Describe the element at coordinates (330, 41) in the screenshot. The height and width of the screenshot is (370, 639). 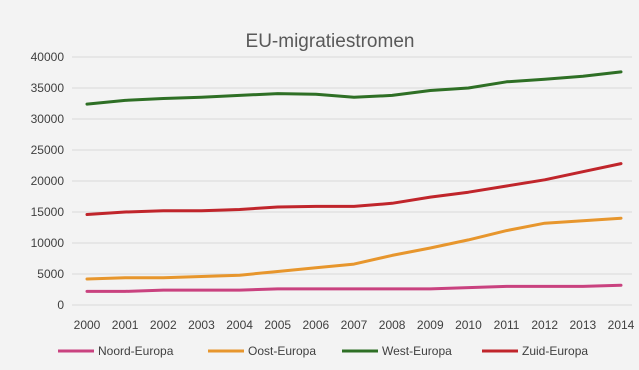
I see `chart-title: EU-migratiestromen` at that location.